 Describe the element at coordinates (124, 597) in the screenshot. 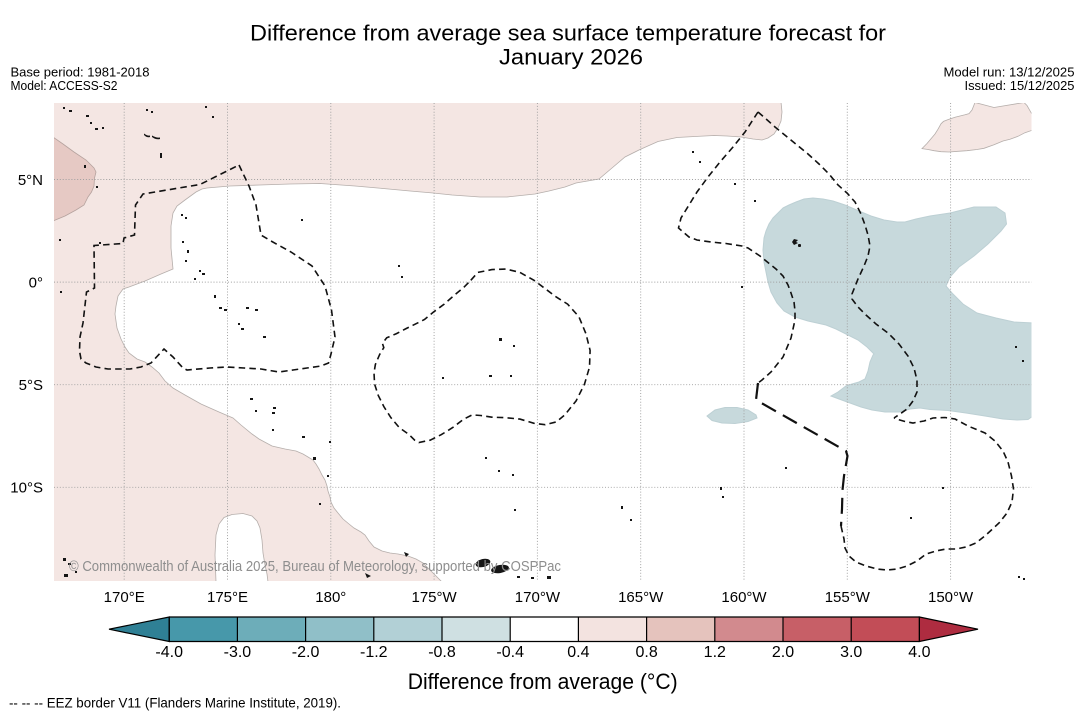

I see `svg-text: 170°E` at that location.